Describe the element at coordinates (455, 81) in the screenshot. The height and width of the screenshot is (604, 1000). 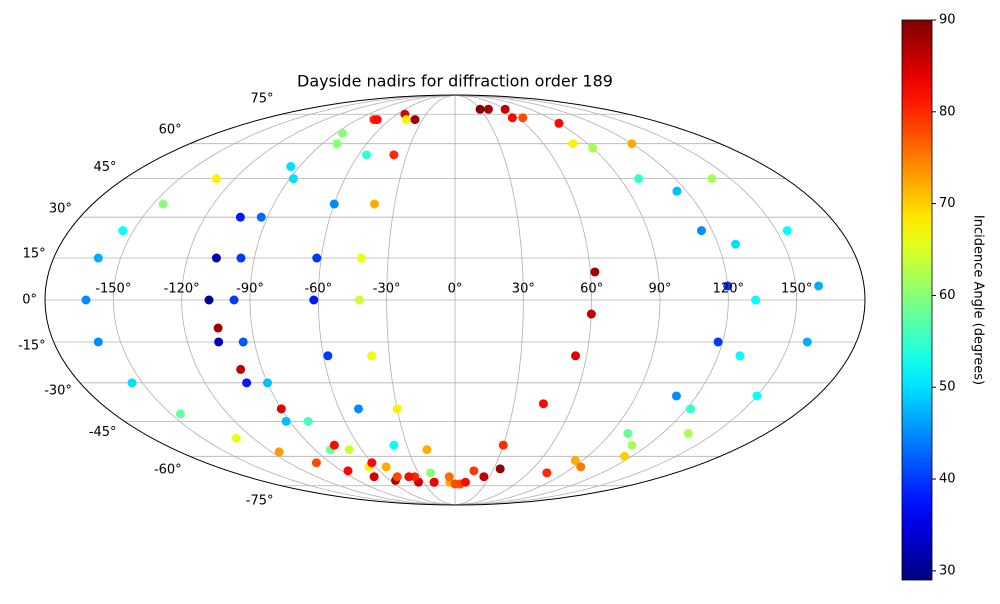
I see `chart-title: Dayside nadirs for diffraction order 189` at that location.